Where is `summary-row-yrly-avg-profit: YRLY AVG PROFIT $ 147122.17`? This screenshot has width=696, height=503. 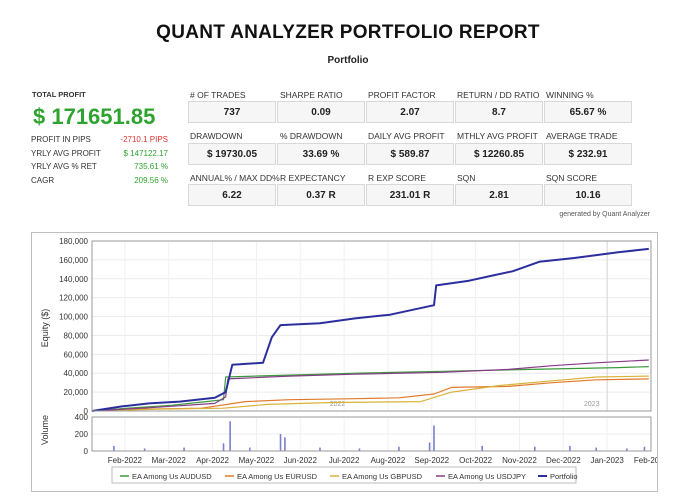
summary-row-yrly-avg-profit: YRLY AVG PROFIT $ 147122.17 is located at coordinates (99, 153).